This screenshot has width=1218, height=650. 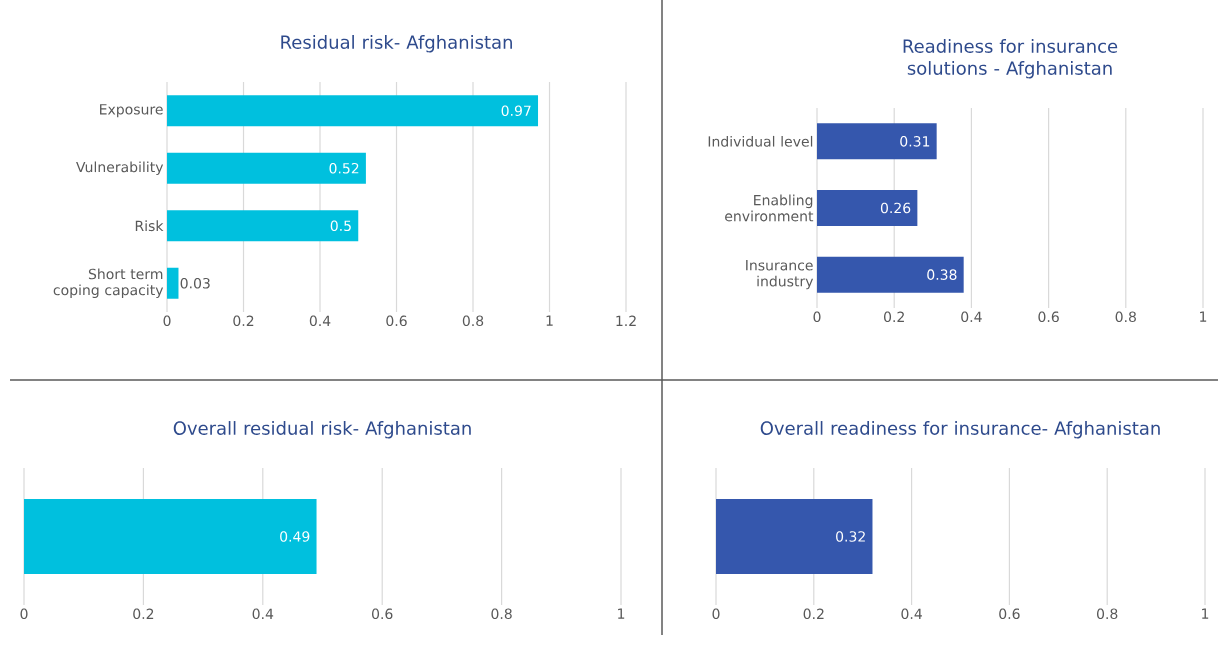 I want to click on data-label: 0.97, so click(x=516, y=111).